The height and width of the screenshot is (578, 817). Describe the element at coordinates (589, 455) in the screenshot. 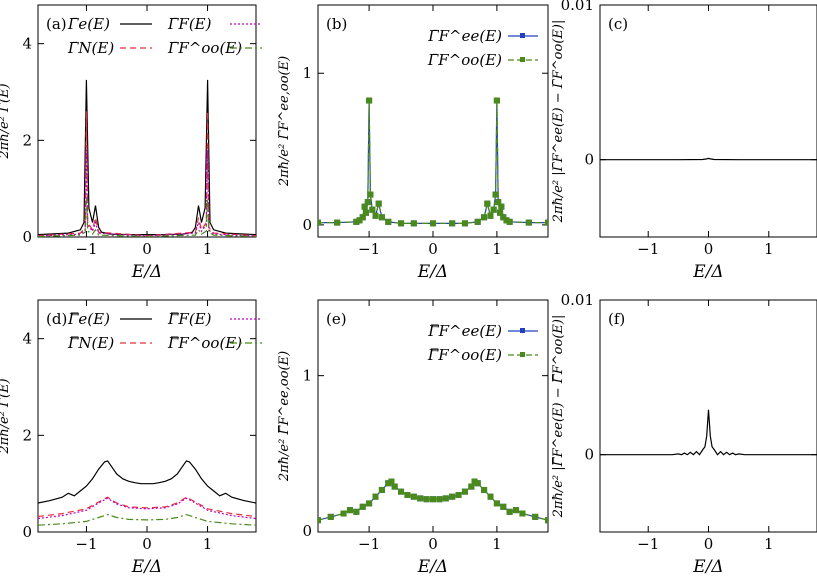

I see `panel-f-ytick-label: 0` at that location.